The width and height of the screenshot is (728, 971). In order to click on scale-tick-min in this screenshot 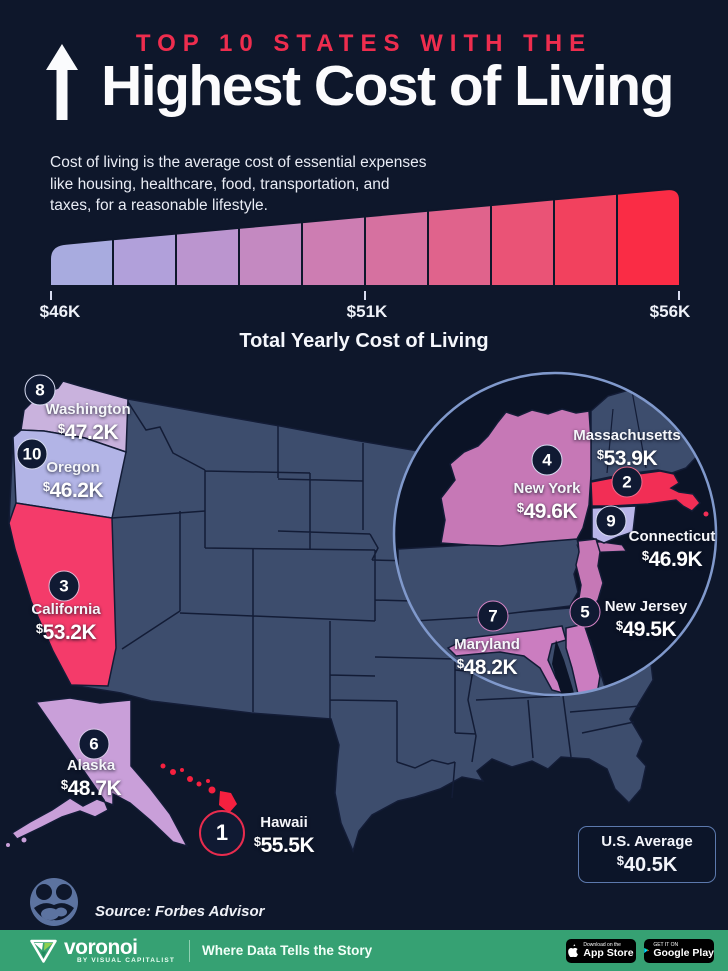, I will do `click(51, 295)`.